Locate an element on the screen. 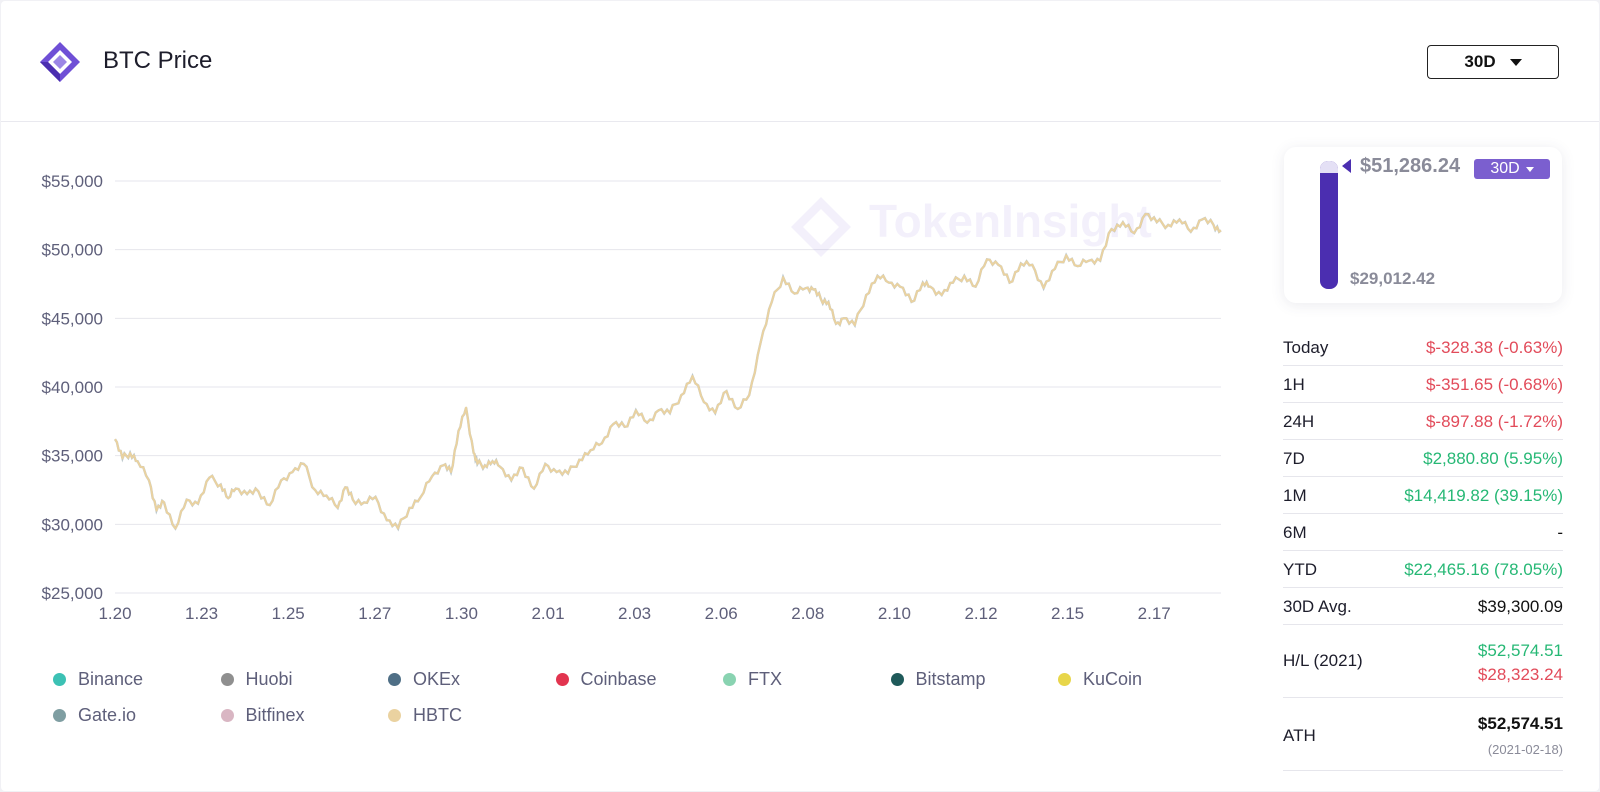 This screenshot has width=1600, height=792. x-tick-label: 2.10 is located at coordinates (894, 613).